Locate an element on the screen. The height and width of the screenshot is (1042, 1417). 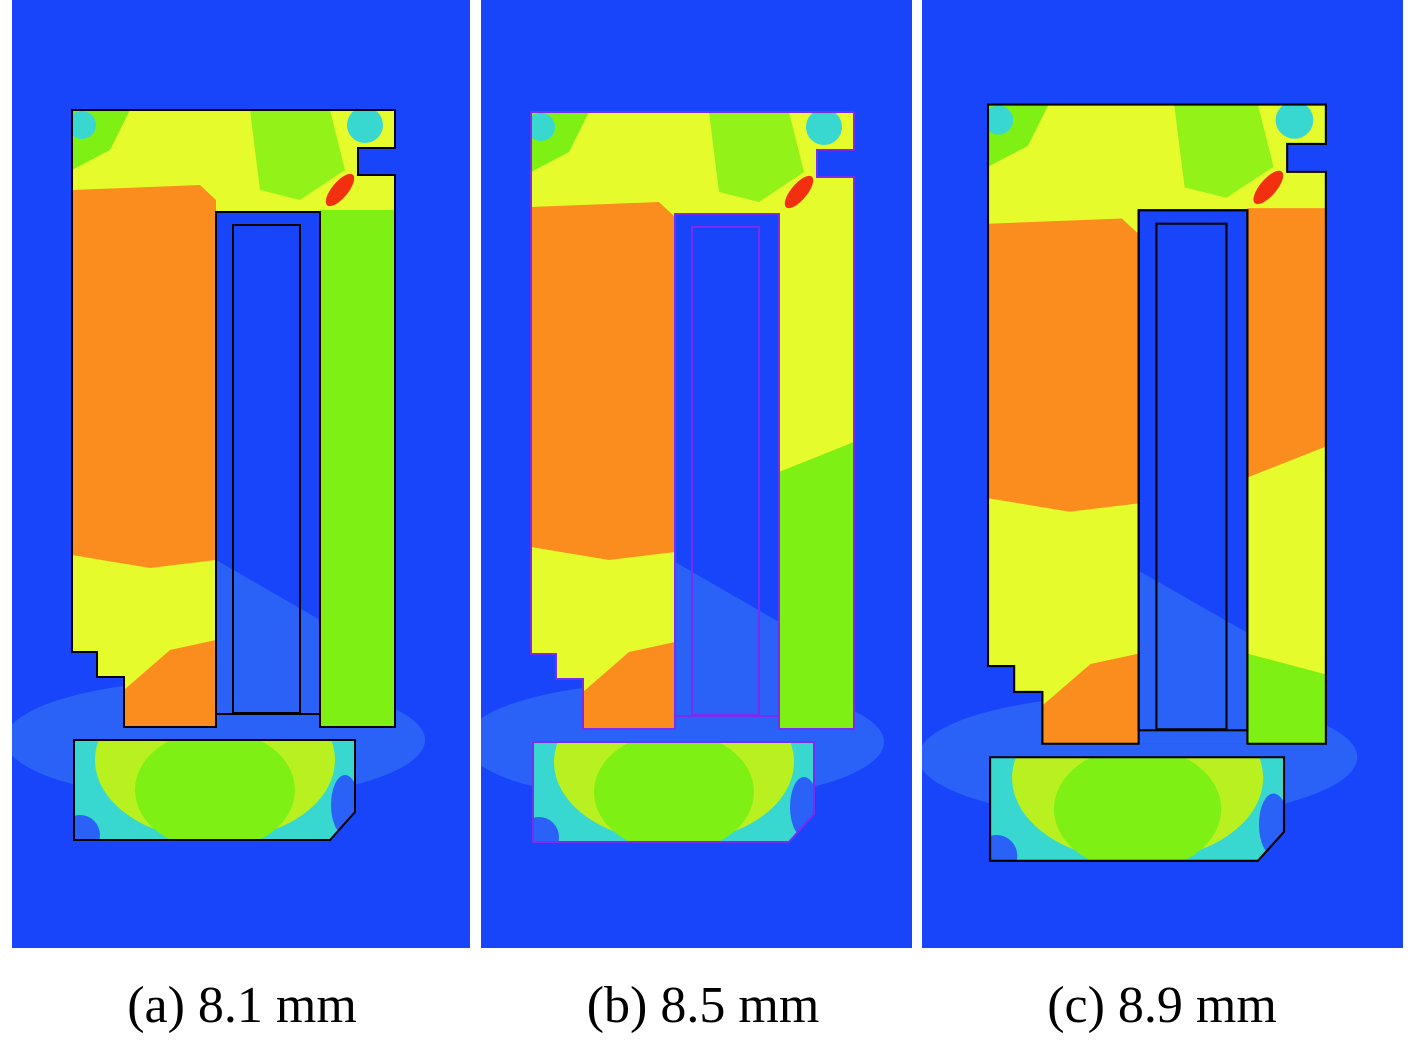
panel-caption: (a) 8.1 mm is located at coordinates (242, 1005).